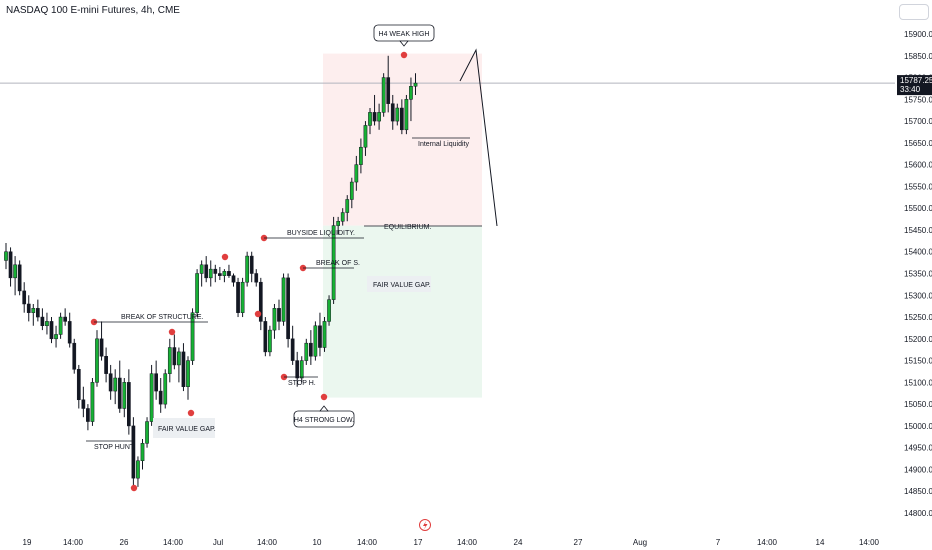 This screenshot has height=550, width=932. What do you see at coordinates (820, 542) in the screenshot?
I see `x-tick-label: 14` at bounding box center [820, 542].